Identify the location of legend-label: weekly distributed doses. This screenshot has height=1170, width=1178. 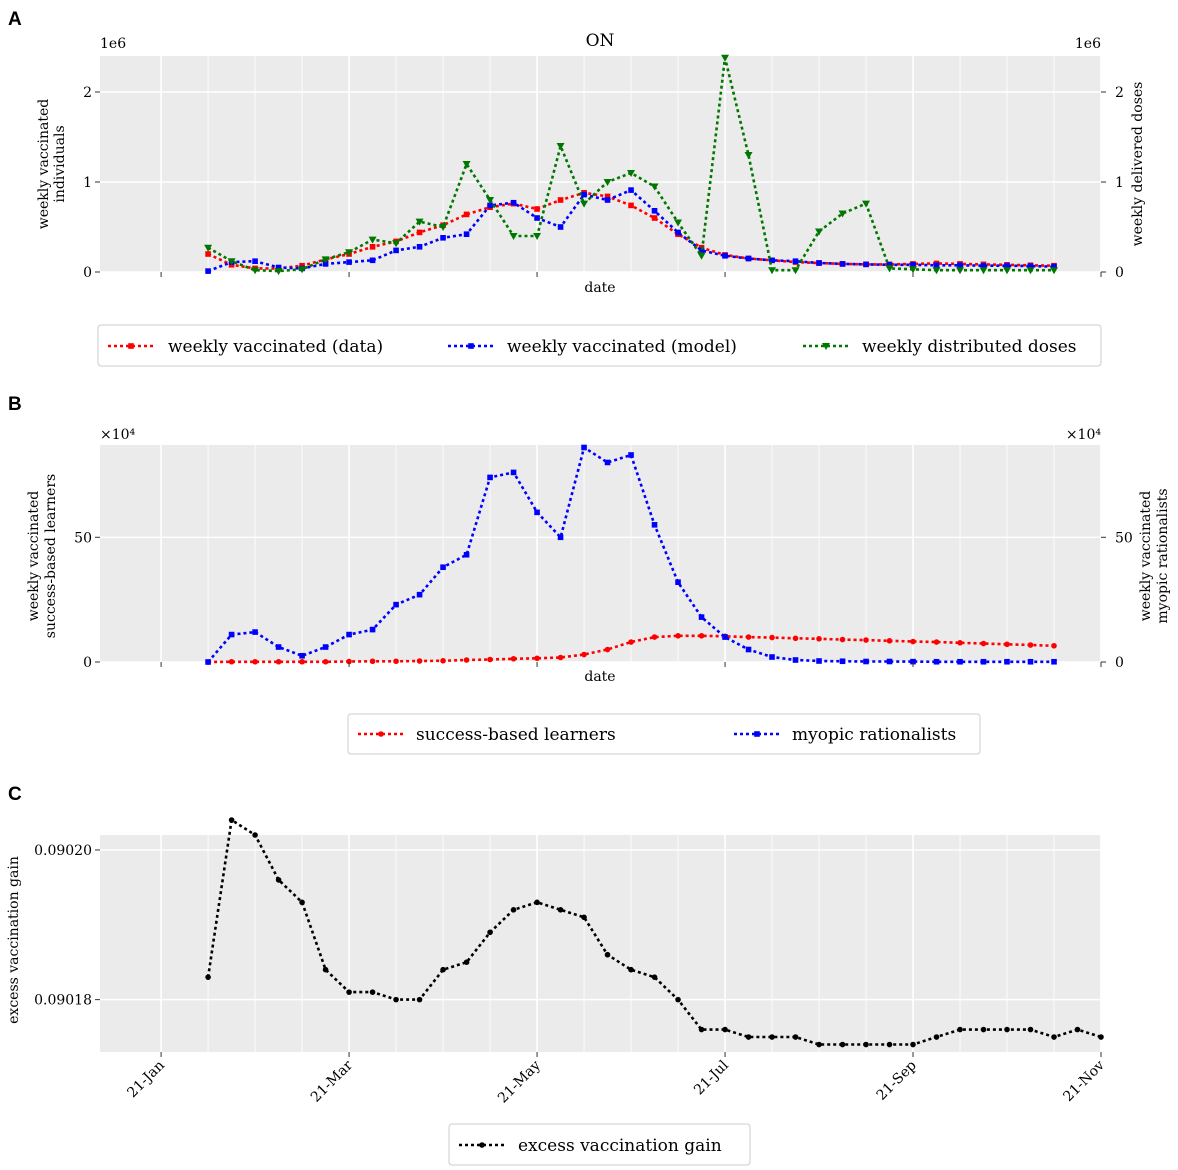
(969, 347).